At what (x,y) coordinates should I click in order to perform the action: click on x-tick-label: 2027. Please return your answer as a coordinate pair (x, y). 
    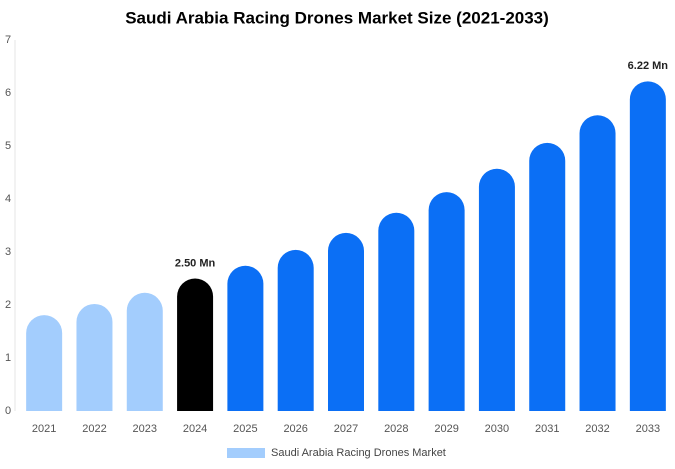
    Looking at the image, I should click on (346, 429).